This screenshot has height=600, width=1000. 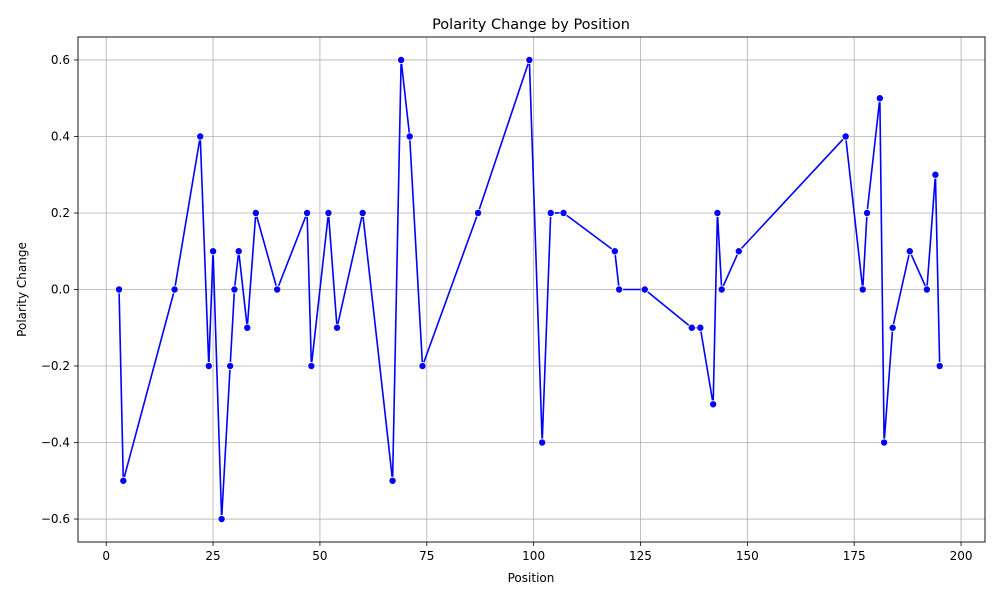 I want to click on y-tick-label: 0.0, so click(x=60, y=290).